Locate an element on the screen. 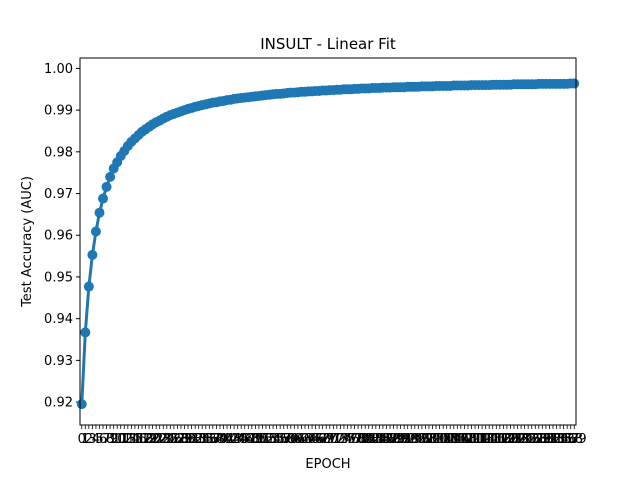  x-tick-label: 102 is located at coordinates (443, 439).